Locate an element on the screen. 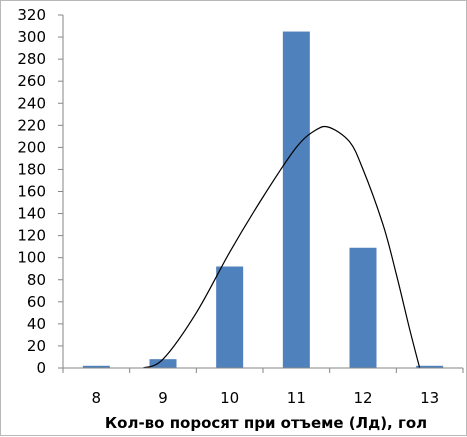 This screenshot has height=437, width=467. x-tick-label: 9 is located at coordinates (163, 398).